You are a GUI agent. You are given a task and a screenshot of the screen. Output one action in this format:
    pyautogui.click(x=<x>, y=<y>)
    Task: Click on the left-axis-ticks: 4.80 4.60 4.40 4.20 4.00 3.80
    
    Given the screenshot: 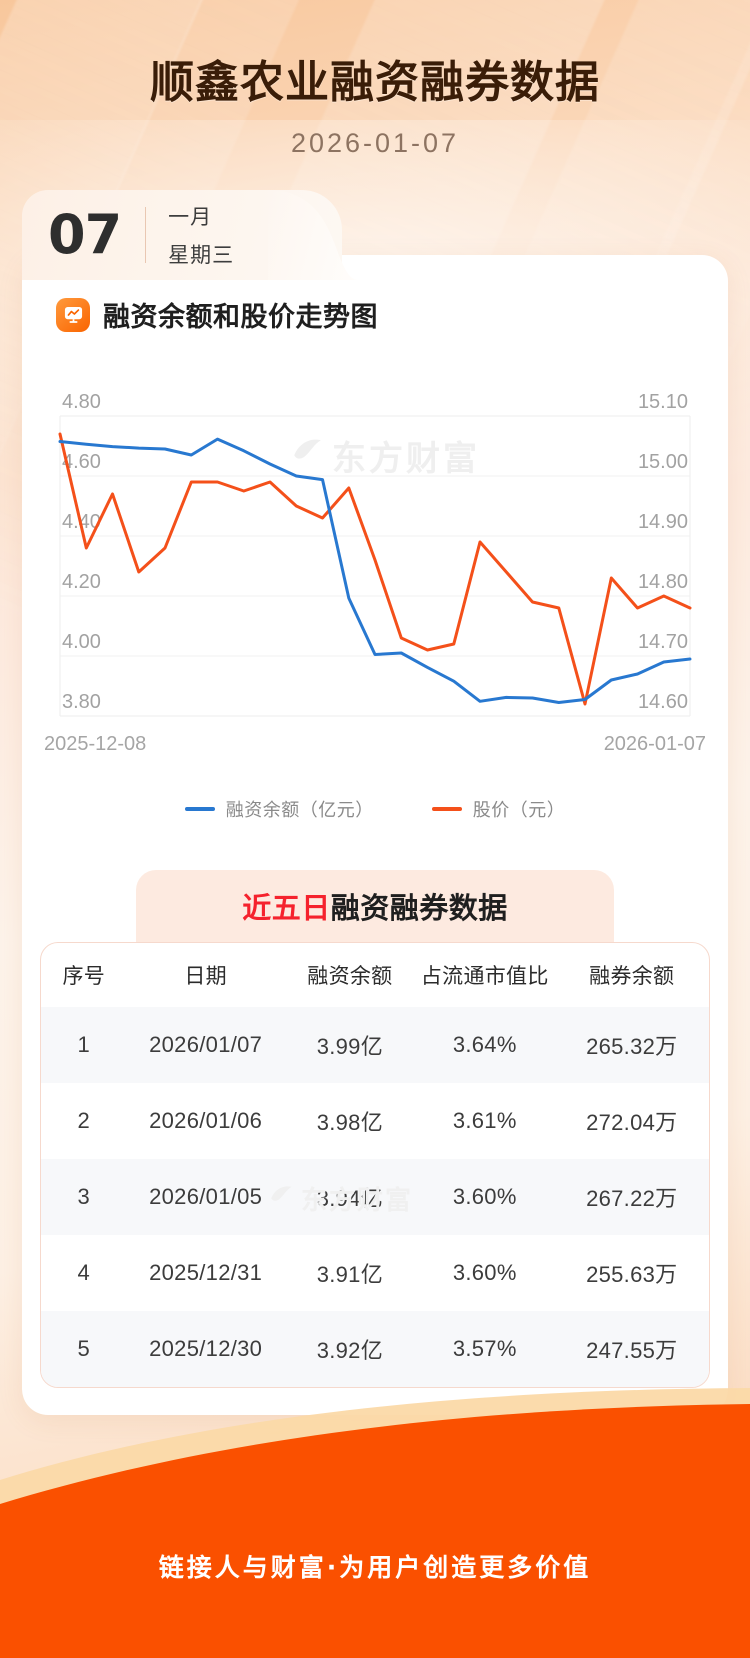 What is the action you would take?
    pyautogui.click(x=81, y=552)
    